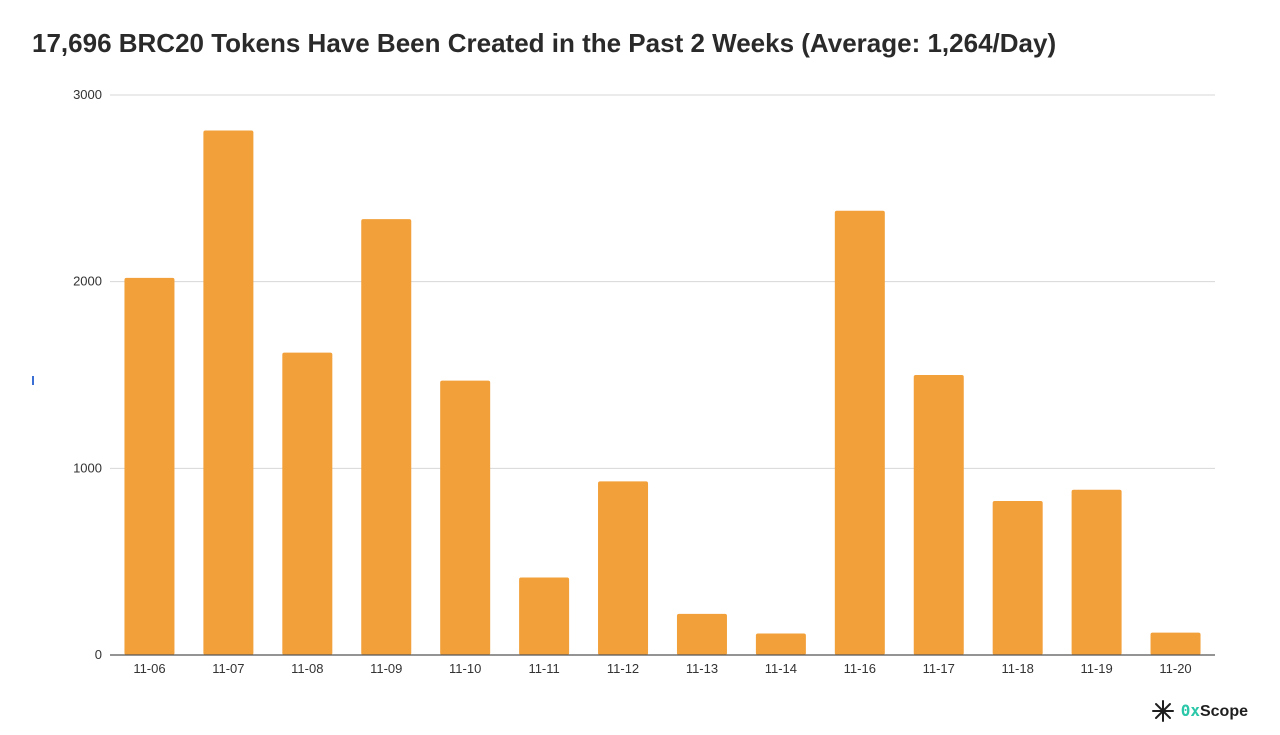  I want to click on y-tick-label: 1000, so click(87, 467).